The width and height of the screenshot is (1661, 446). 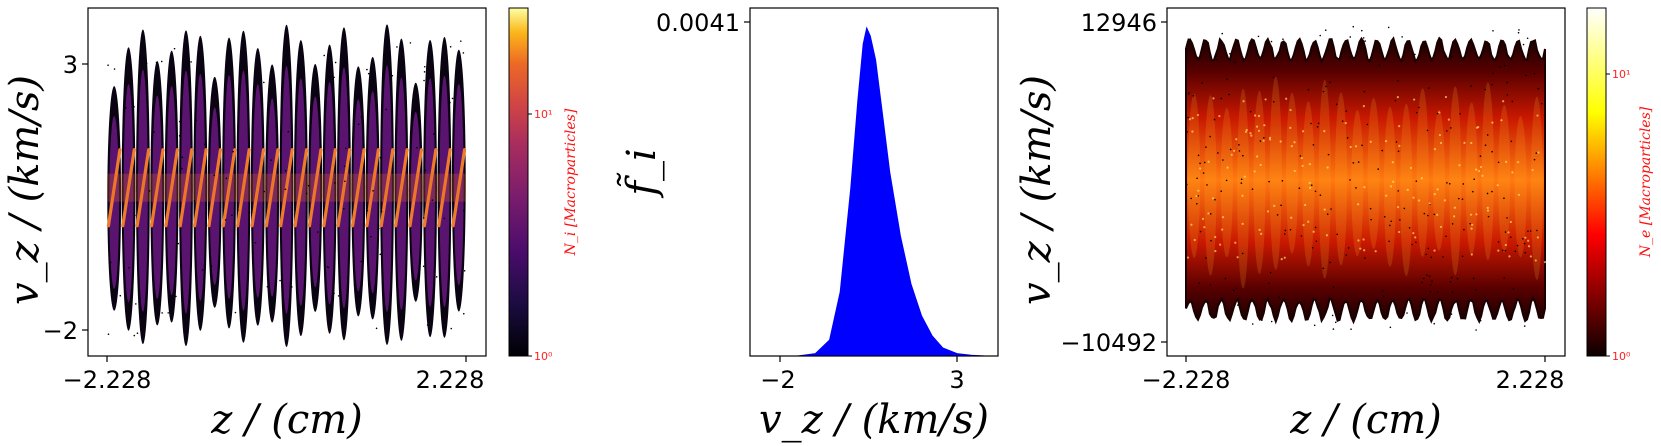 What do you see at coordinates (1621, 356) in the screenshot?
I see `electron-colorbar-tick-0: 10⁰` at bounding box center [1621, 356].